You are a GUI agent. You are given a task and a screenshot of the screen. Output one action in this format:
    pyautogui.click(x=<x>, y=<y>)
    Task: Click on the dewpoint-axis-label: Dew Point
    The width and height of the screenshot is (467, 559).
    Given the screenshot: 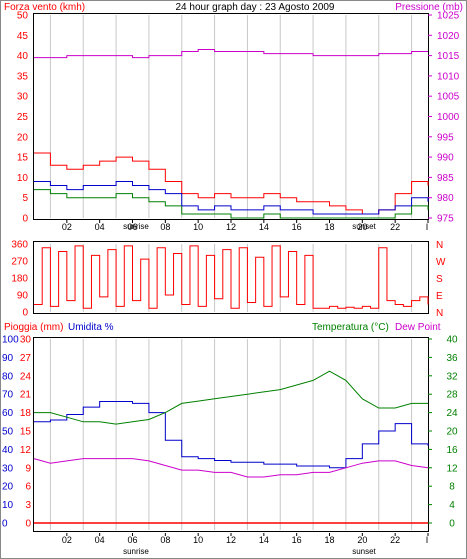 What is the action you would take?
    pyautogui.click(x=418, y=327)
    